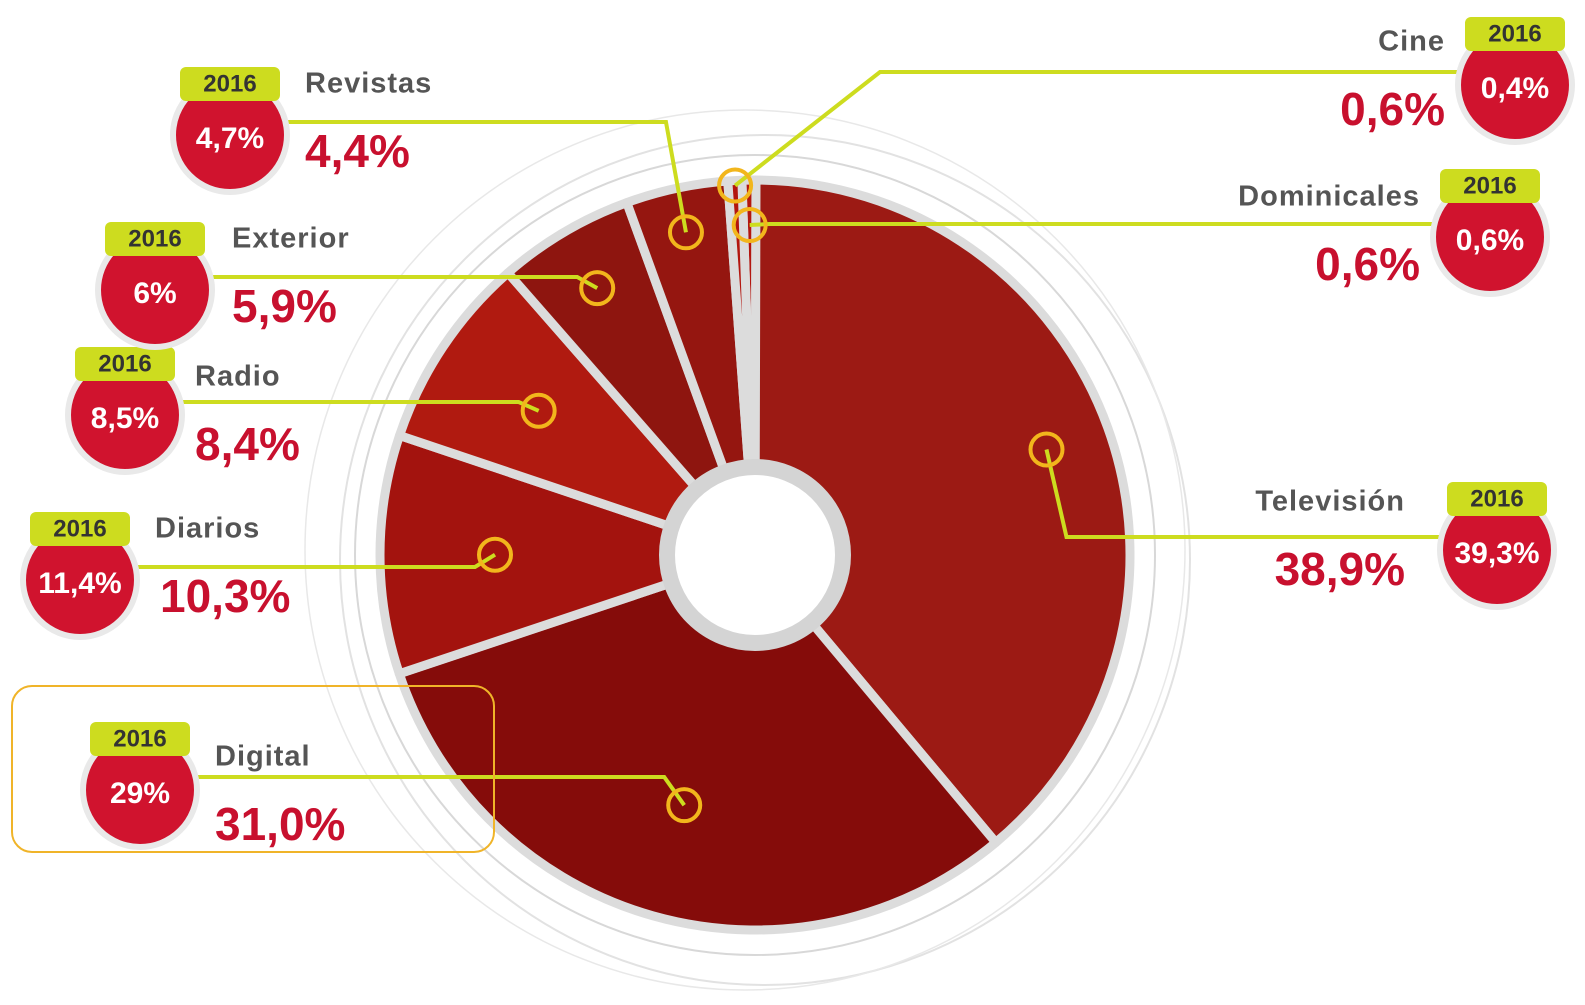 This screenshot has height=1005, width=1585. I want to click on badge-value: 0,6%, so click(1490, 240).